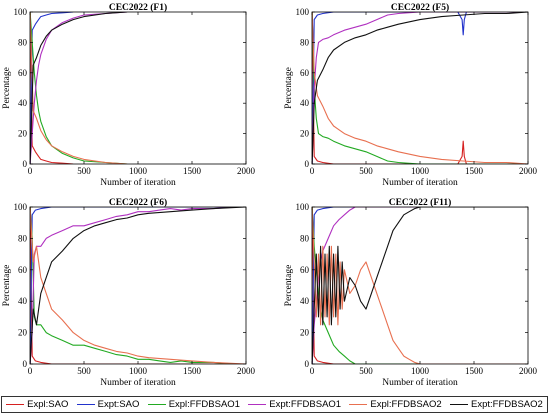  I want to click on legend-item: Expt:FFDBSAO2, so click(496, 404).